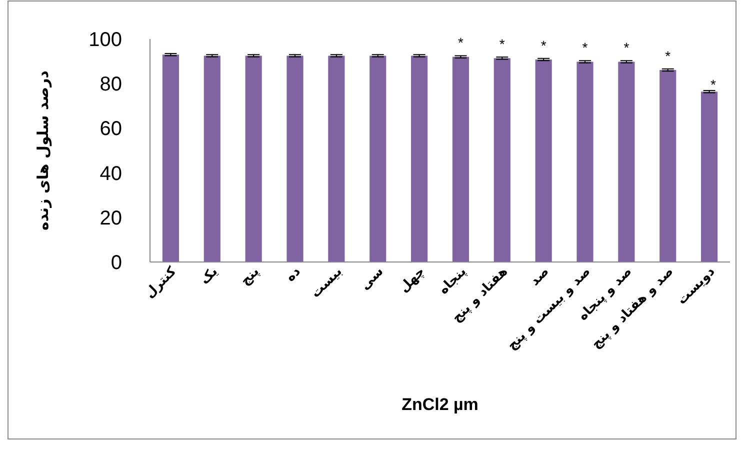 This screenshot has height=450, width=748. I want to click on x-tick-label: پنجاه, so click(453, 281).